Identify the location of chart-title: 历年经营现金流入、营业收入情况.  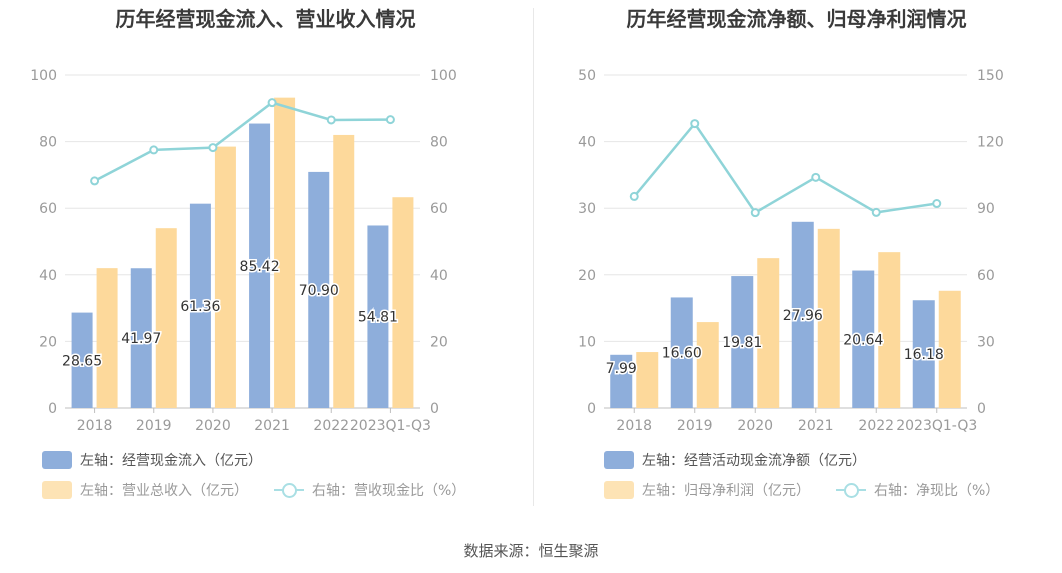
(265, 19).